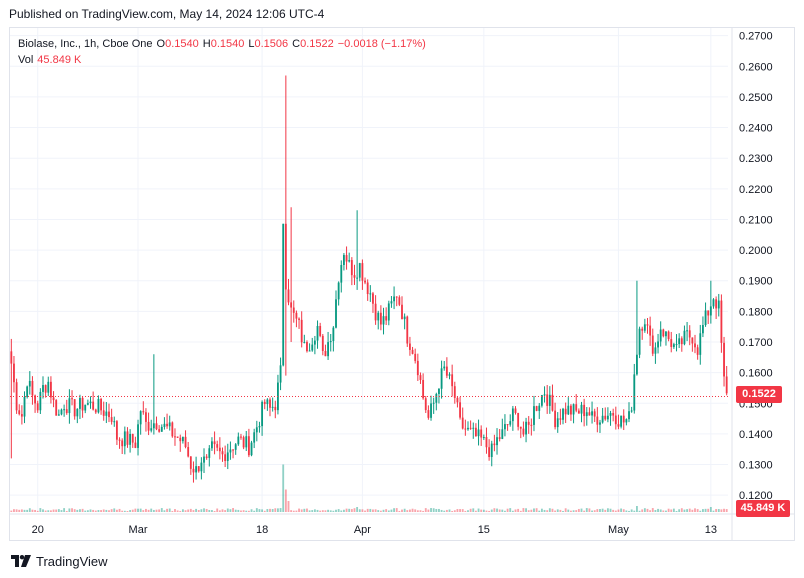 The image size is (804, 578). What do you see at coordinates (222, 60) in the screenshot?
I see `volume-line: Vol 45.849 K` at bounding box center [222, 60].